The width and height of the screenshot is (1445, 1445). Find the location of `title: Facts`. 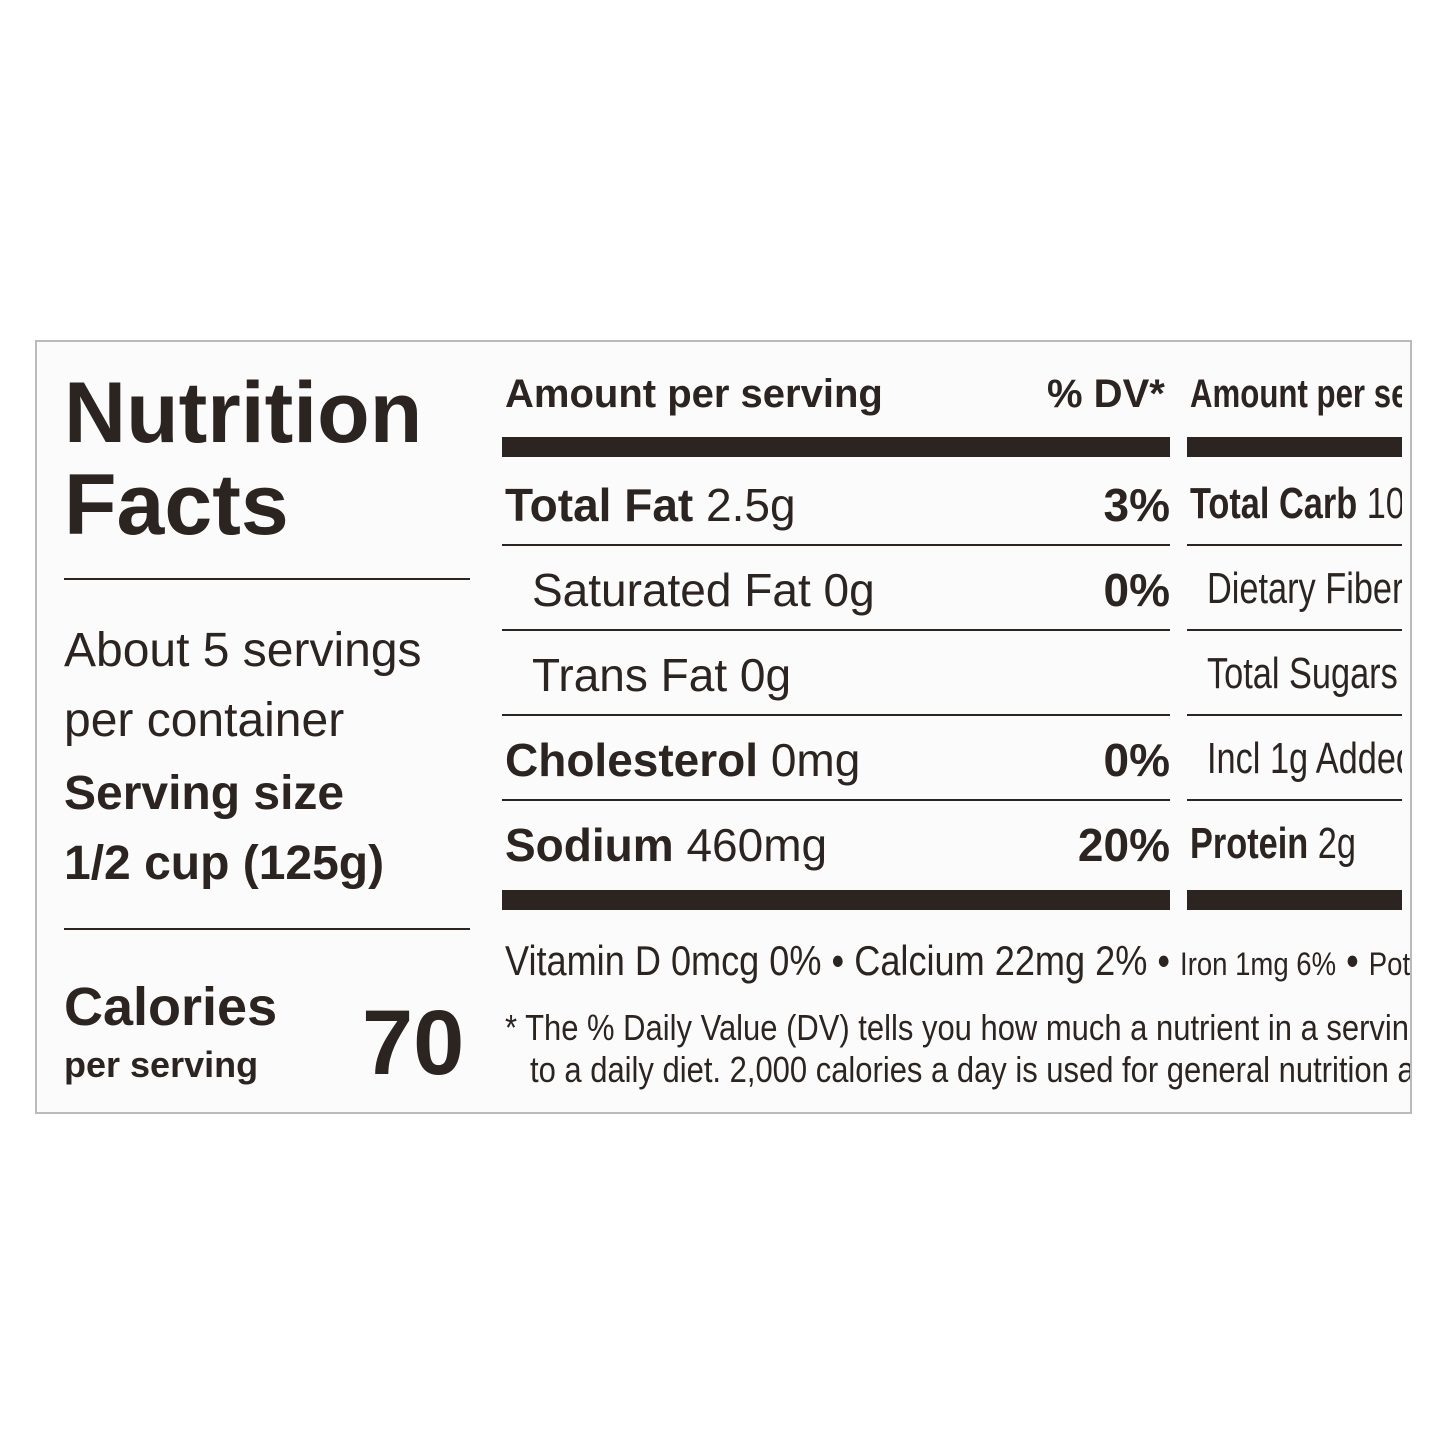

title: Facts is located at coordinates (176, 505).